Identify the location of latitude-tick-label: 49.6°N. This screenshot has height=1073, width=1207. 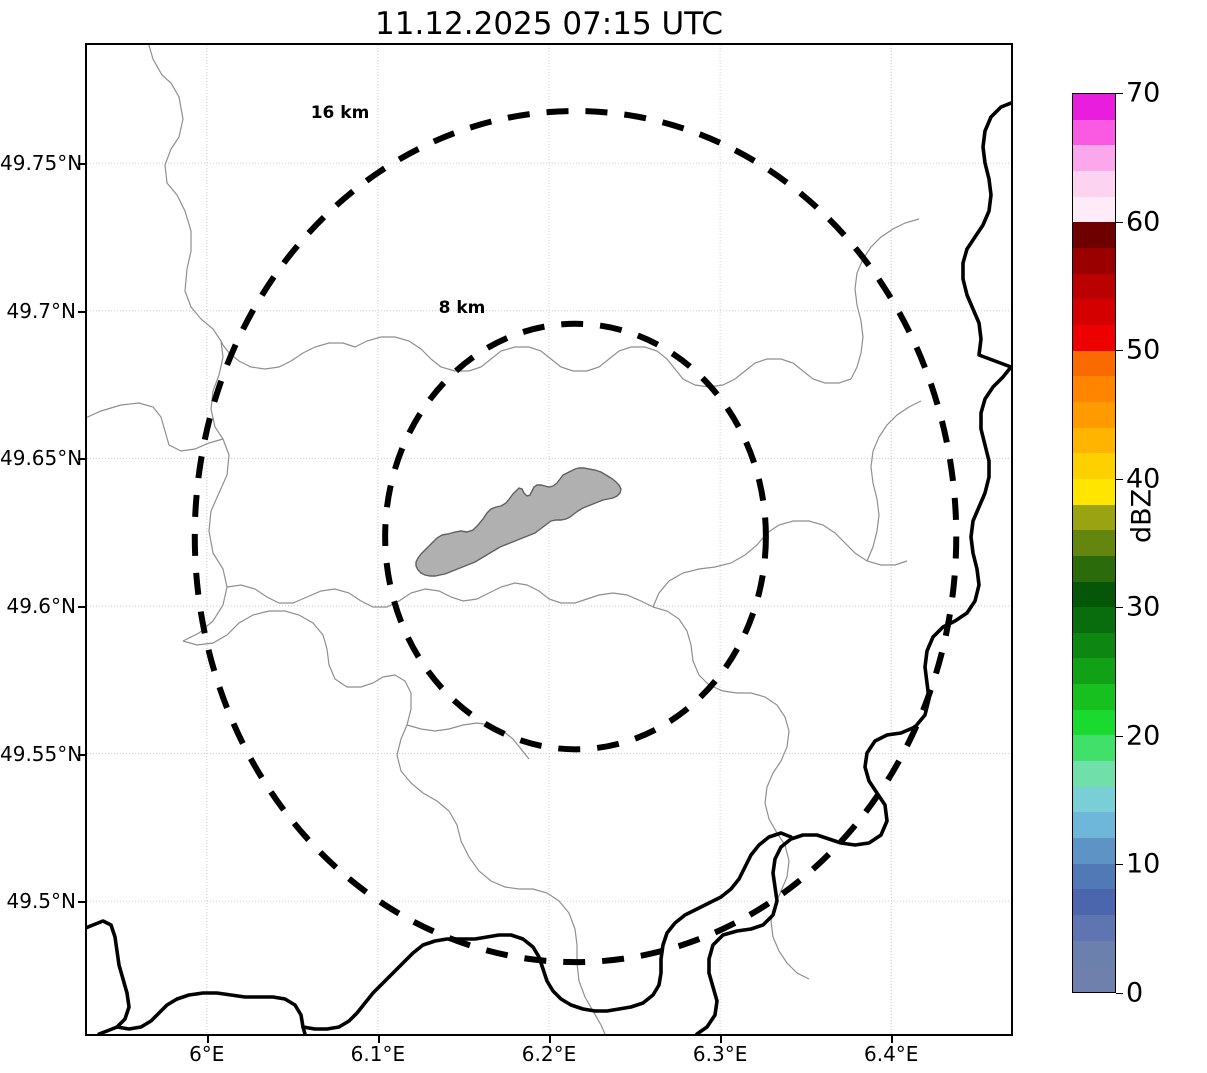
(41, 605).